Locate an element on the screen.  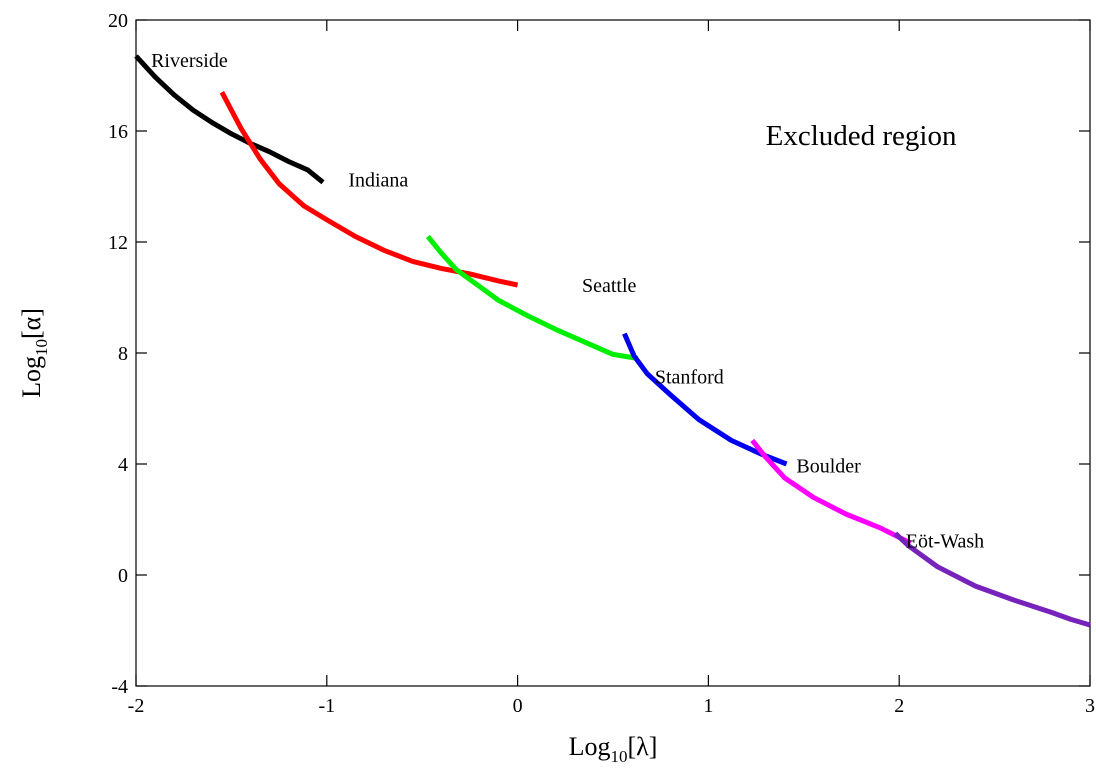
y-tick-label: -4 is located at coordinates (119, 687).